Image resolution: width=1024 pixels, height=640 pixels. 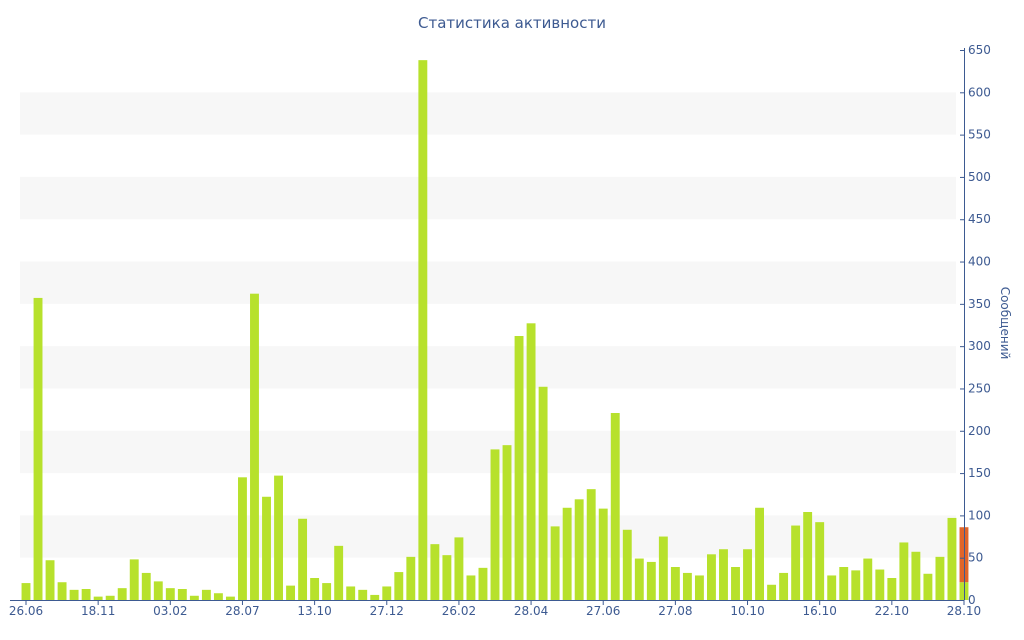 I want to click on x-tick-label: 26.06, so click(x=26, y=611).